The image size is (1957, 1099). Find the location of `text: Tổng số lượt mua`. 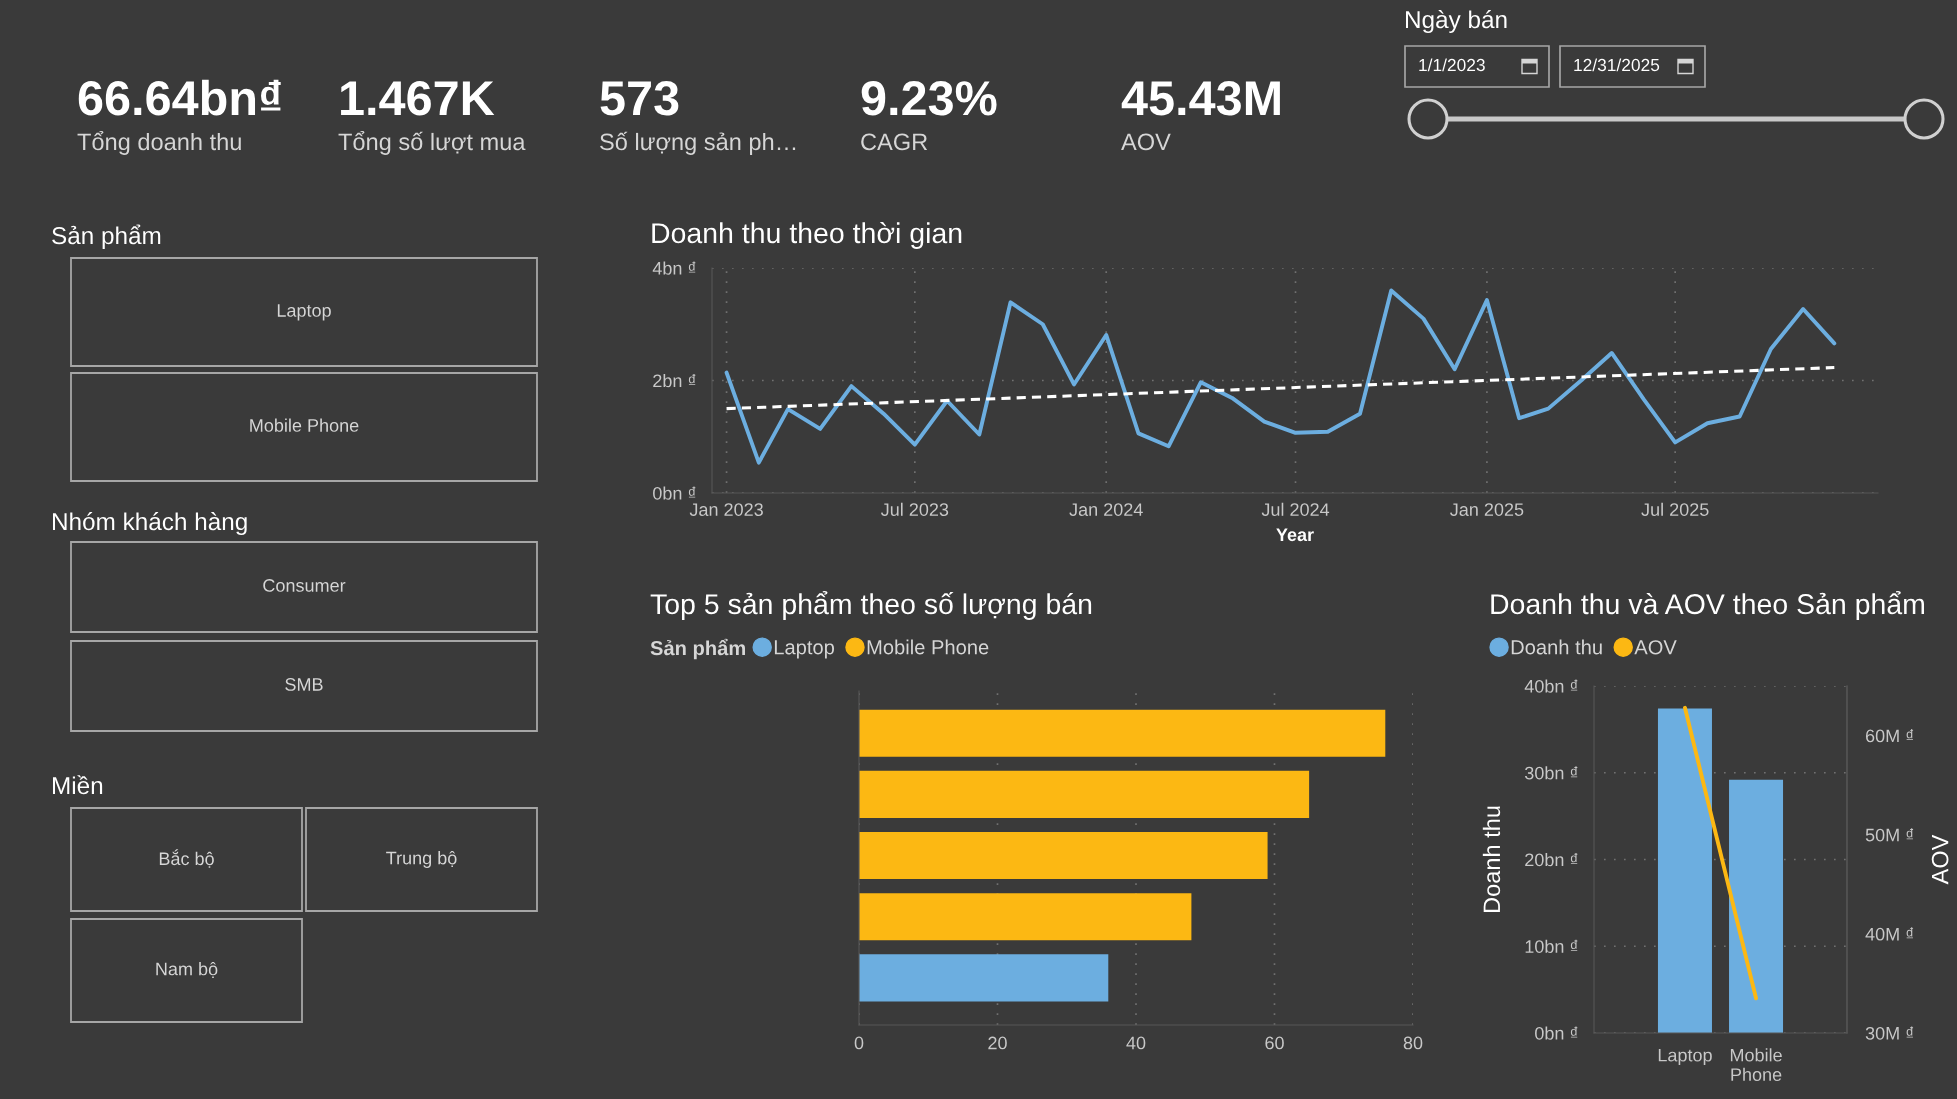

text: Tổng số lượt mua is located at coordinates (432, 142).